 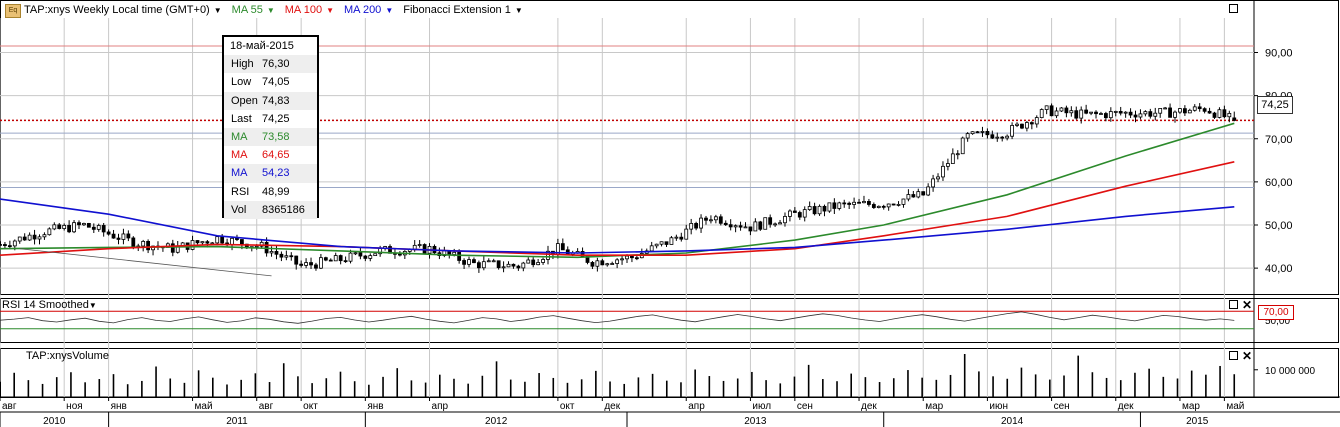 I want to click on x-year-label: 2013, so click(x=755, y=421).